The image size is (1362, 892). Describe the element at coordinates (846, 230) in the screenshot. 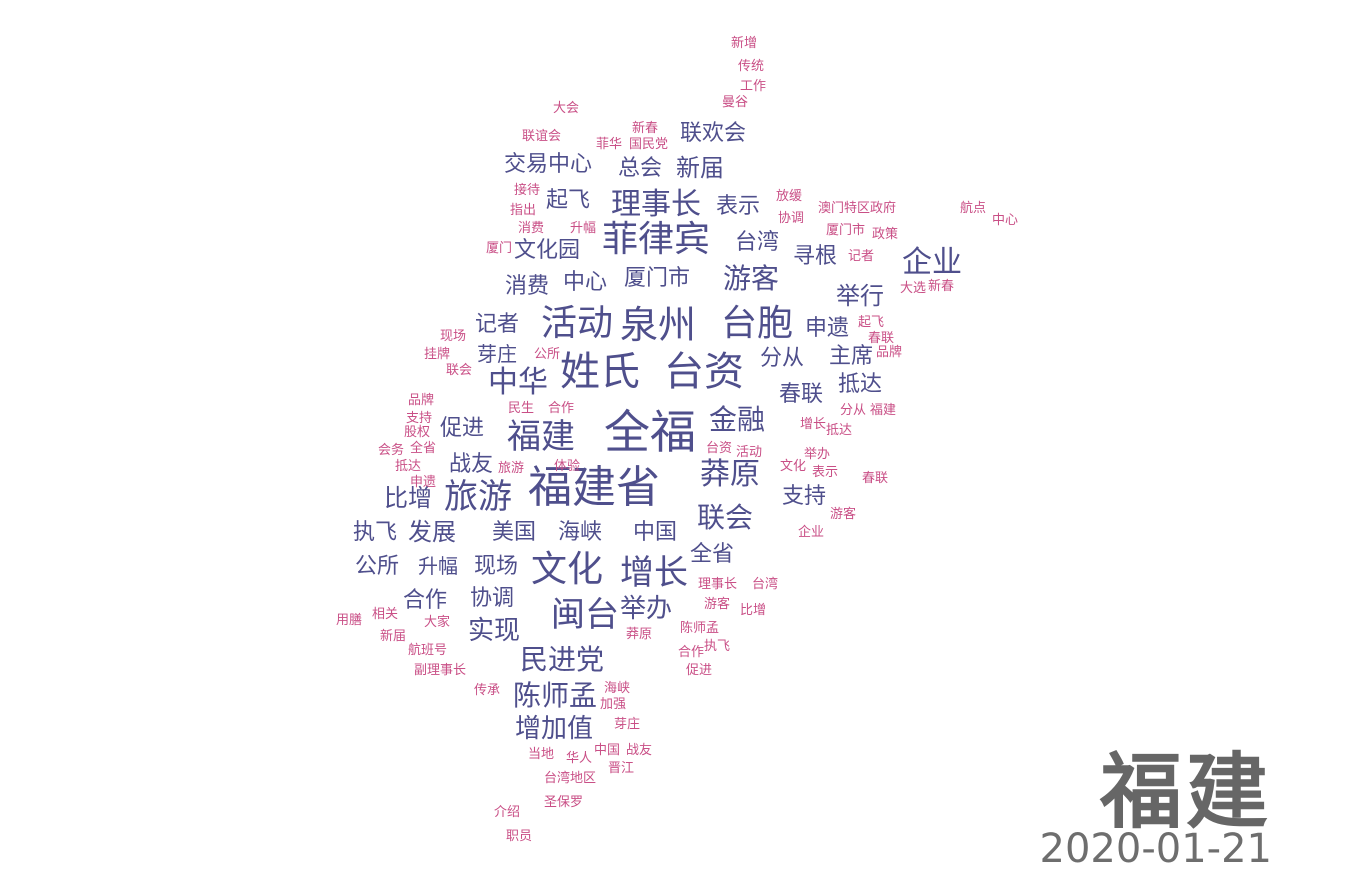

I see `cloud-word: 厦门市` at that location.